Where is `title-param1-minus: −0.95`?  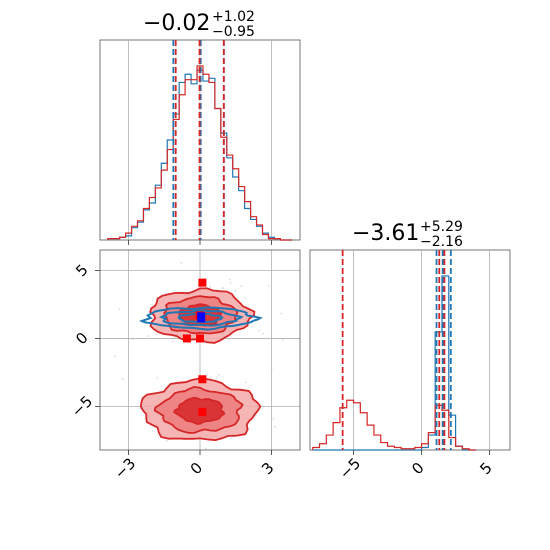 title-param1-minus: −0.95 is located at coordinates (233, 32).